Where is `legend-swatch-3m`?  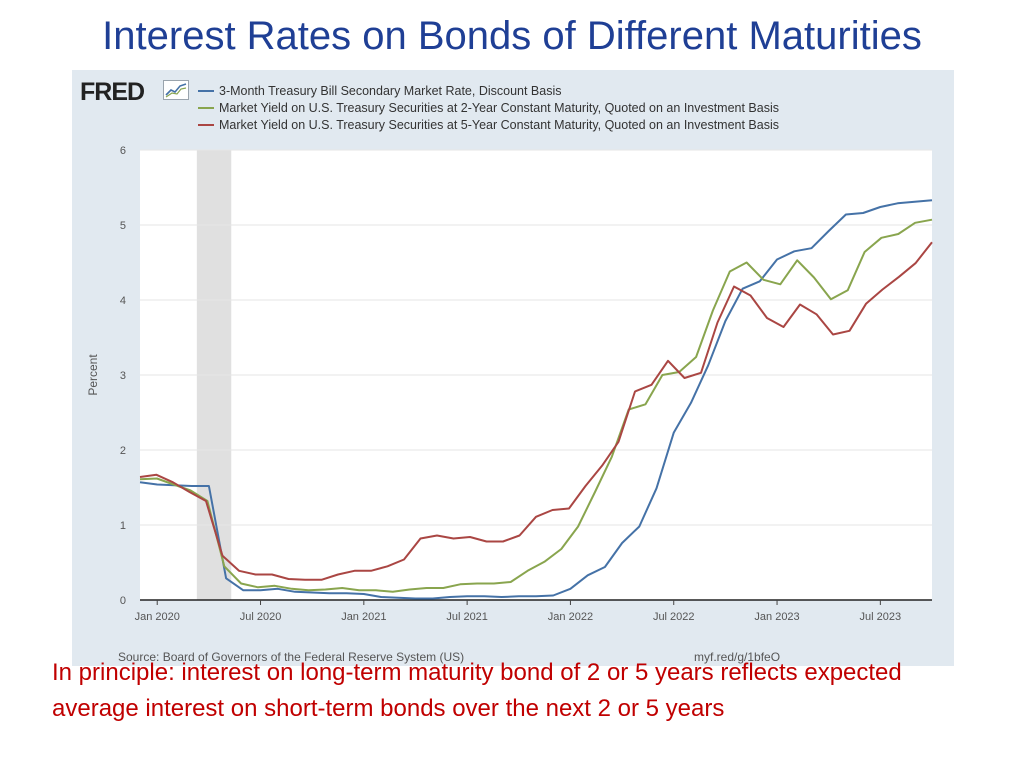 legend-swatch-3m is located at coordinates (206, 90).